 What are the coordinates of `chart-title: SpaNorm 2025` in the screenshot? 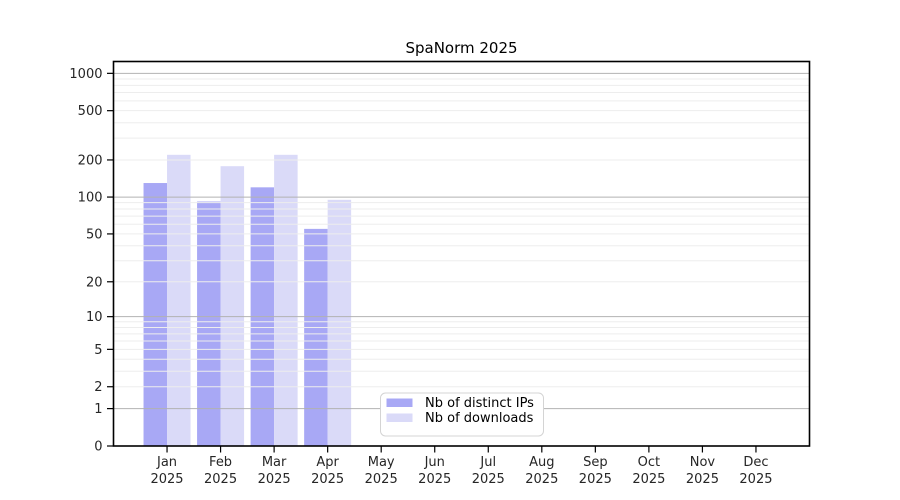 It's located at (461, 48).